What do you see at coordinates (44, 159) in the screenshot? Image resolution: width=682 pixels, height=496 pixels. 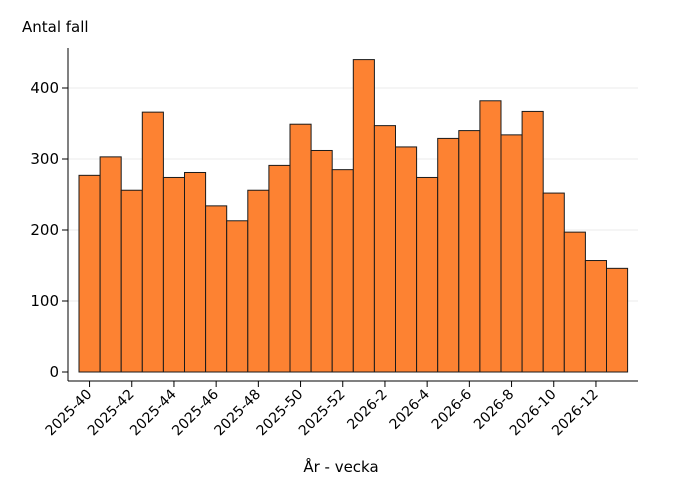 I see `y-tick-label: 300` at bounding box center [44, 159].